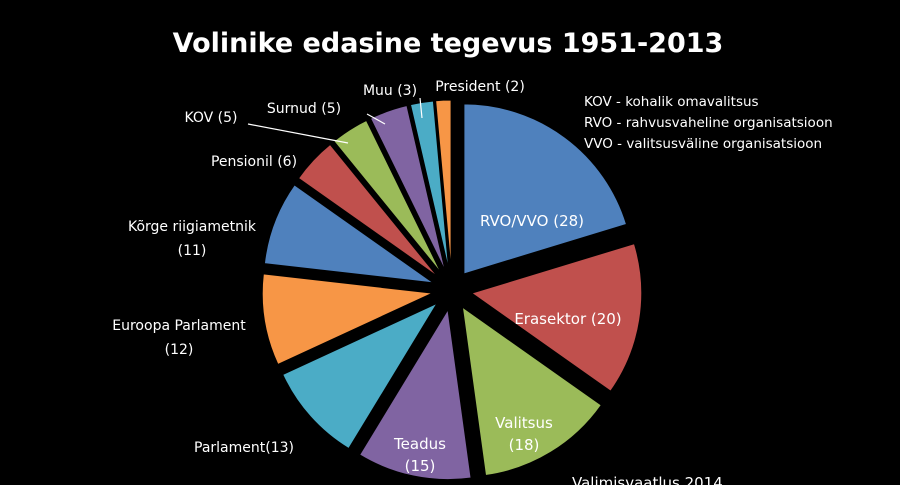 Image resolution: width=900 pixels, height=485 pixels. I want to click on legend-note-3: VVO - valitsusväline organisatsioon, so click(703, 144).